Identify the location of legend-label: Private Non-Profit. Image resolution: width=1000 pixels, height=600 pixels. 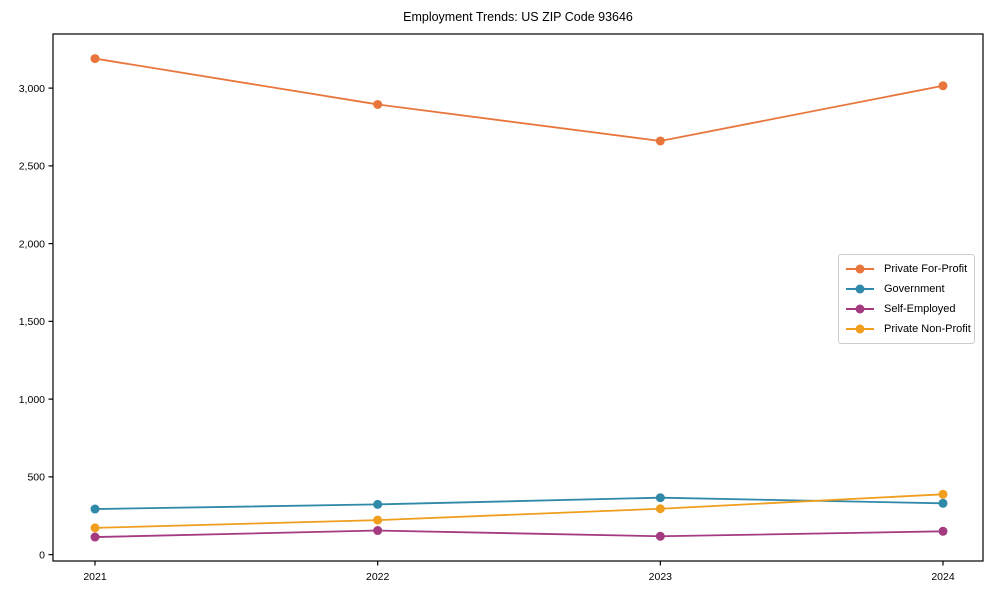
(927, 329).